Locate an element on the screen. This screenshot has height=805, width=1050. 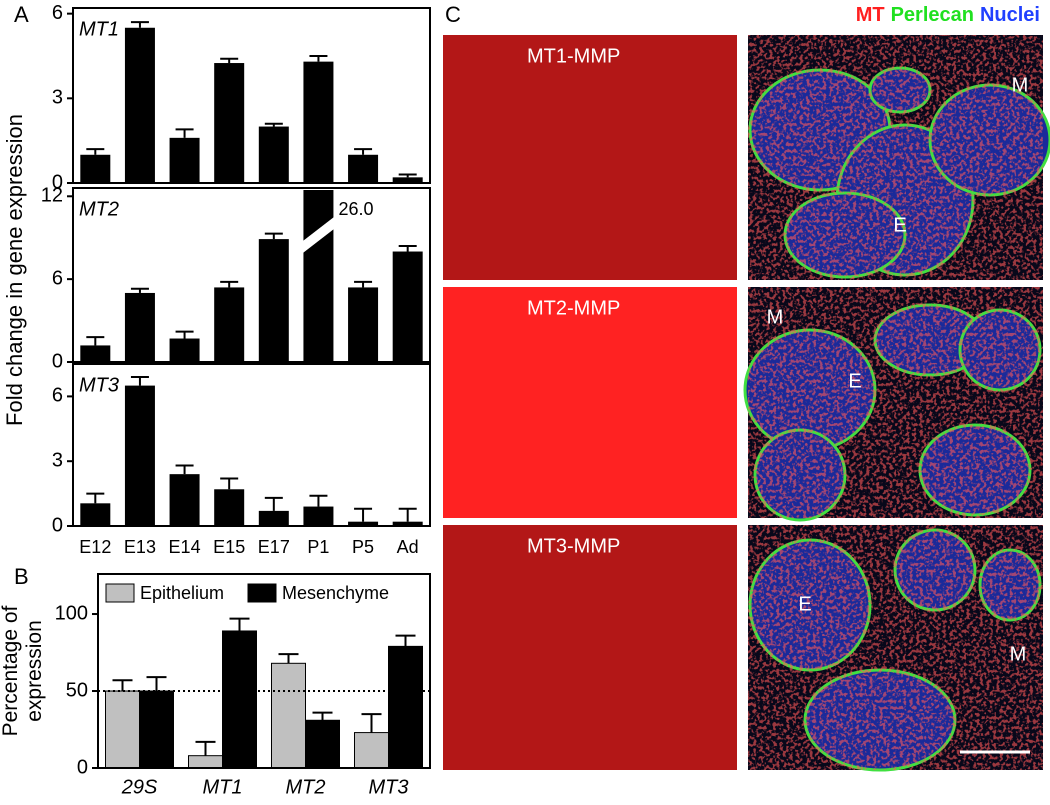
micrograph-label: MT2-MMP is located at coordinates (573, 308).